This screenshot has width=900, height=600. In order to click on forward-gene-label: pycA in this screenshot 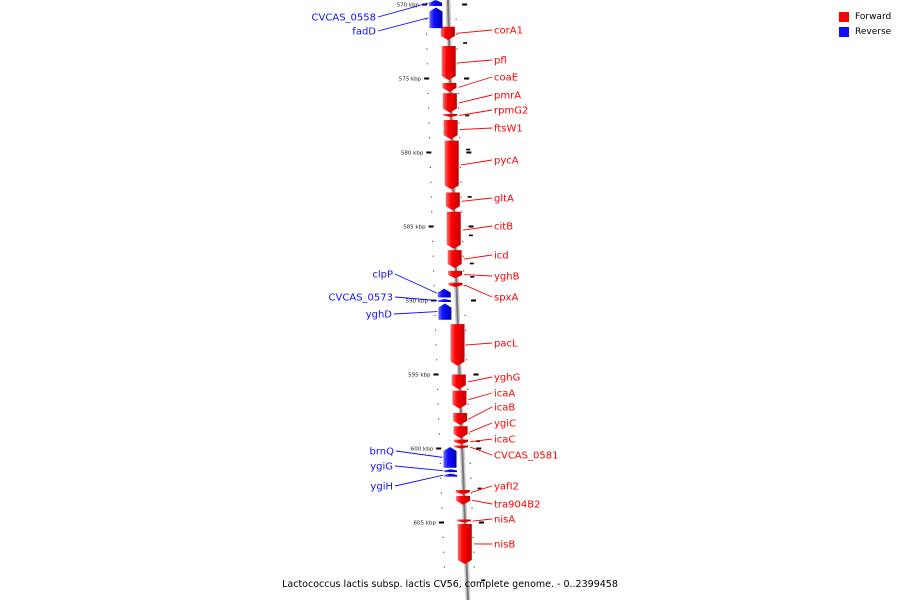, I will do `click(506, 161)`.